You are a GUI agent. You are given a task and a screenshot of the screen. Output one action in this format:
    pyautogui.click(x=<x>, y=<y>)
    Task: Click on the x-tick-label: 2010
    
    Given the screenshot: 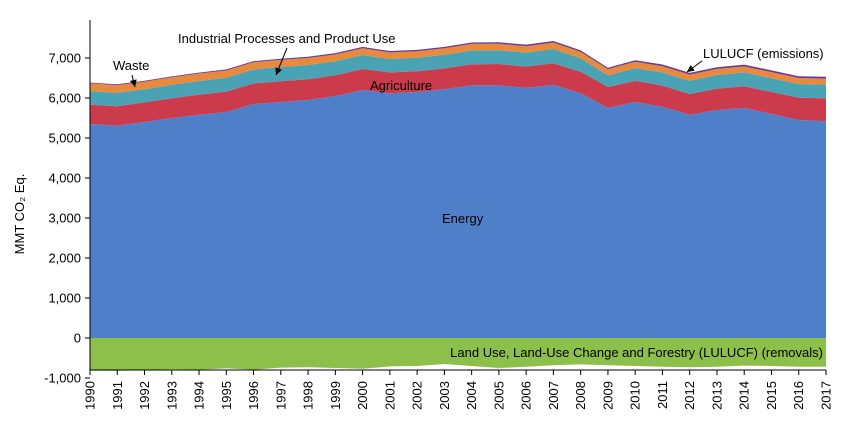 What is the action you would take?
    pyautogui.click(x=635, y=395)
    